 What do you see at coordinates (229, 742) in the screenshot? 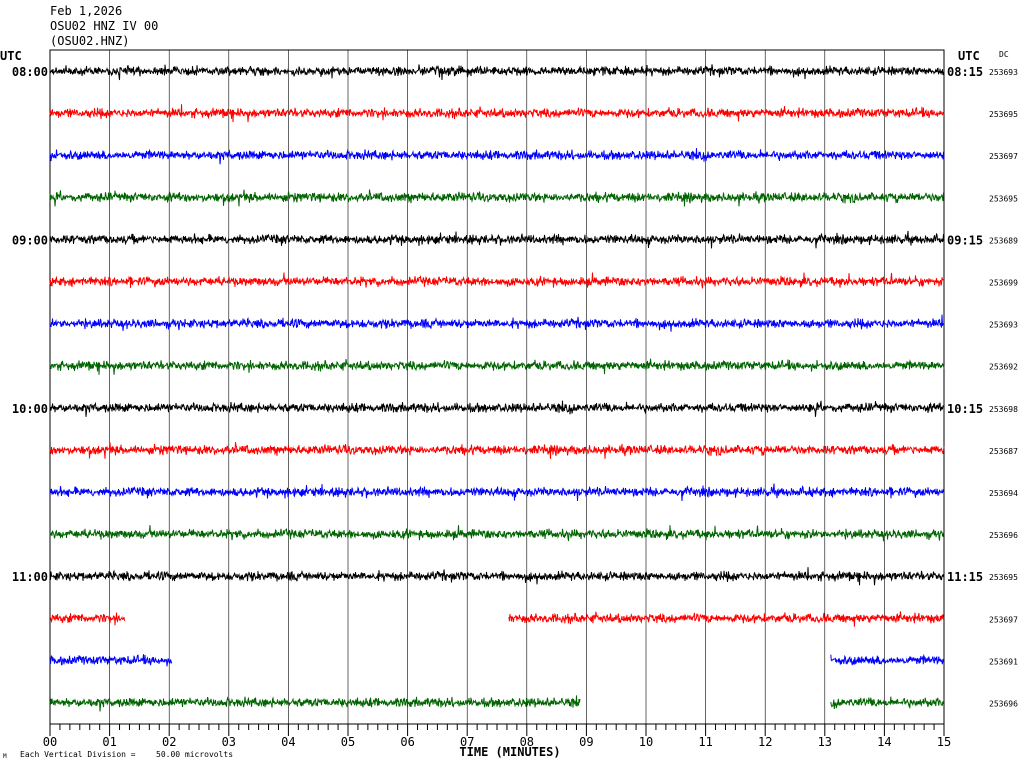
I see `x-tick-label: 03` at bounding box center [229, 742].